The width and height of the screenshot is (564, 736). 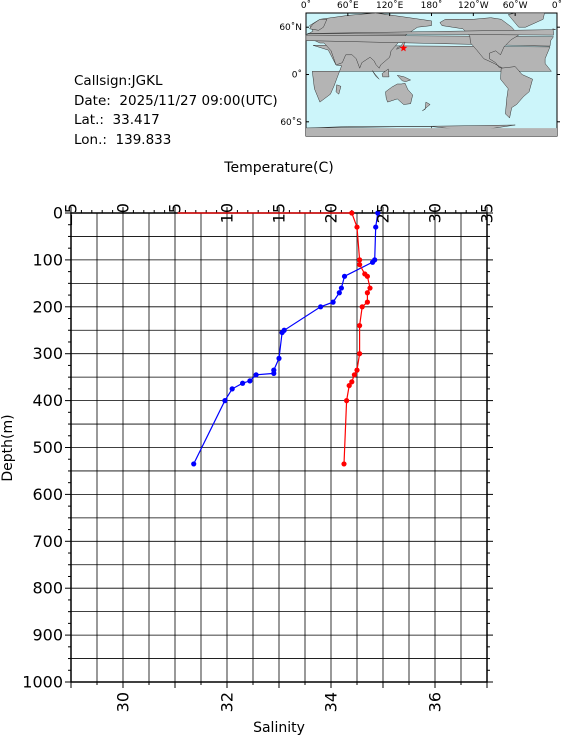 I want to click on map-lon-label: 180˚, so click(x=432, y=5).